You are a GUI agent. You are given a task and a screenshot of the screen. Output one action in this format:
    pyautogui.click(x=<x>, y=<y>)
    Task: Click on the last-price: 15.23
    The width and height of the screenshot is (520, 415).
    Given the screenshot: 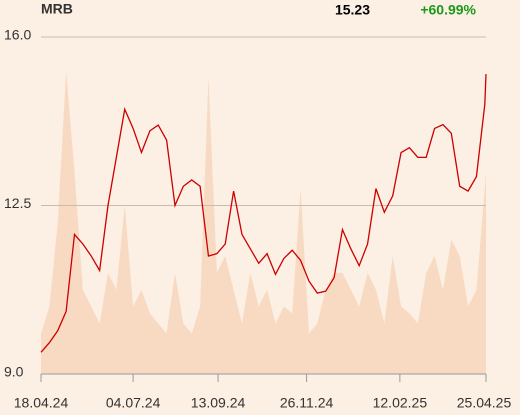 What is the action you would take?
    pyautogui.click(x=352, y=10)
    